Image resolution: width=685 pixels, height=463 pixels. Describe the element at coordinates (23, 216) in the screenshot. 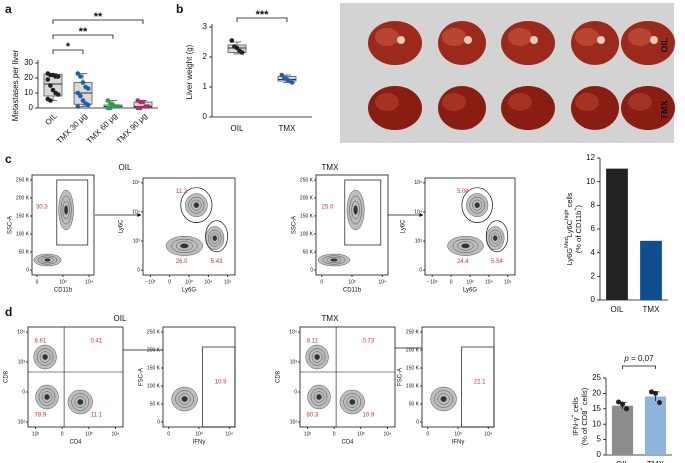

I see `y-tick-label: 150 K` at that location.